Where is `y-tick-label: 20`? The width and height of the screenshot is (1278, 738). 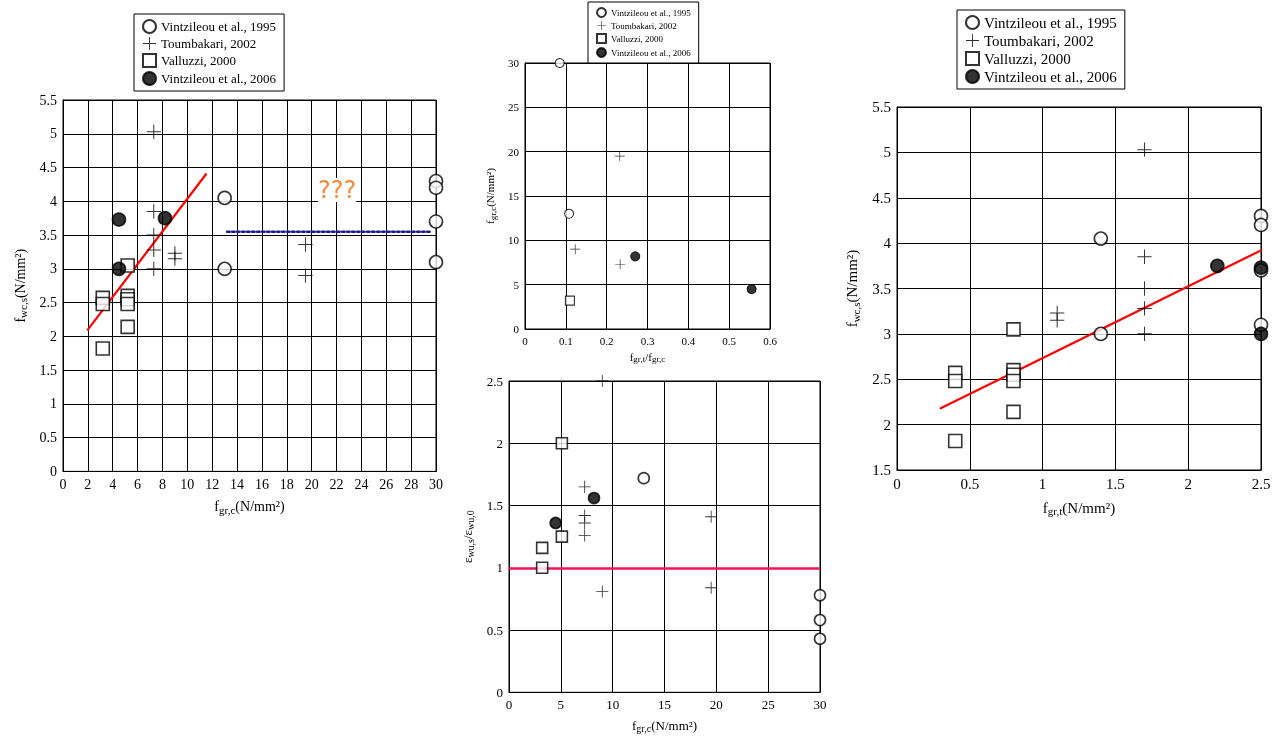 y-tick-label: 20 is located at coordinates (514, 151).